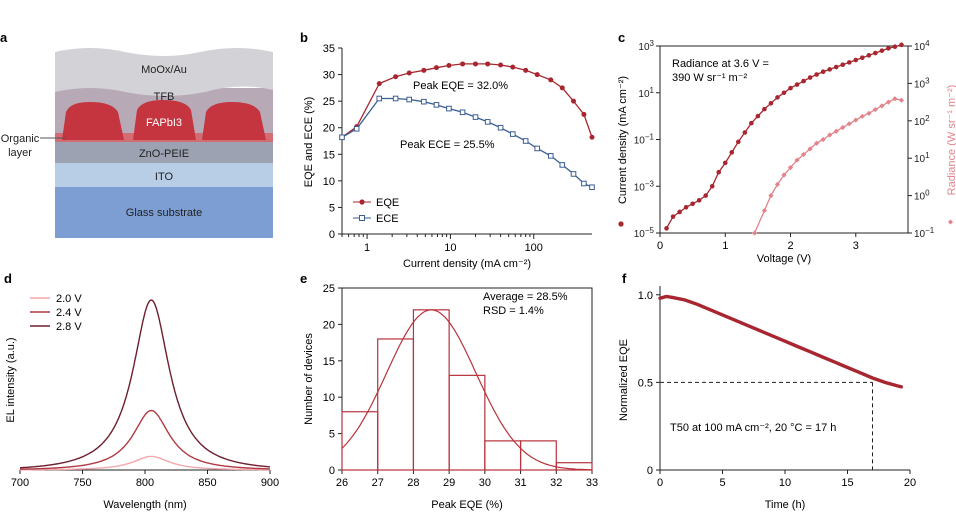 The width and height of the screenshot is (956, 527). What do you see at coordinates (467, 390) in the screenshot?
I see `e-fit-curve` at bounding box center [467, 390].